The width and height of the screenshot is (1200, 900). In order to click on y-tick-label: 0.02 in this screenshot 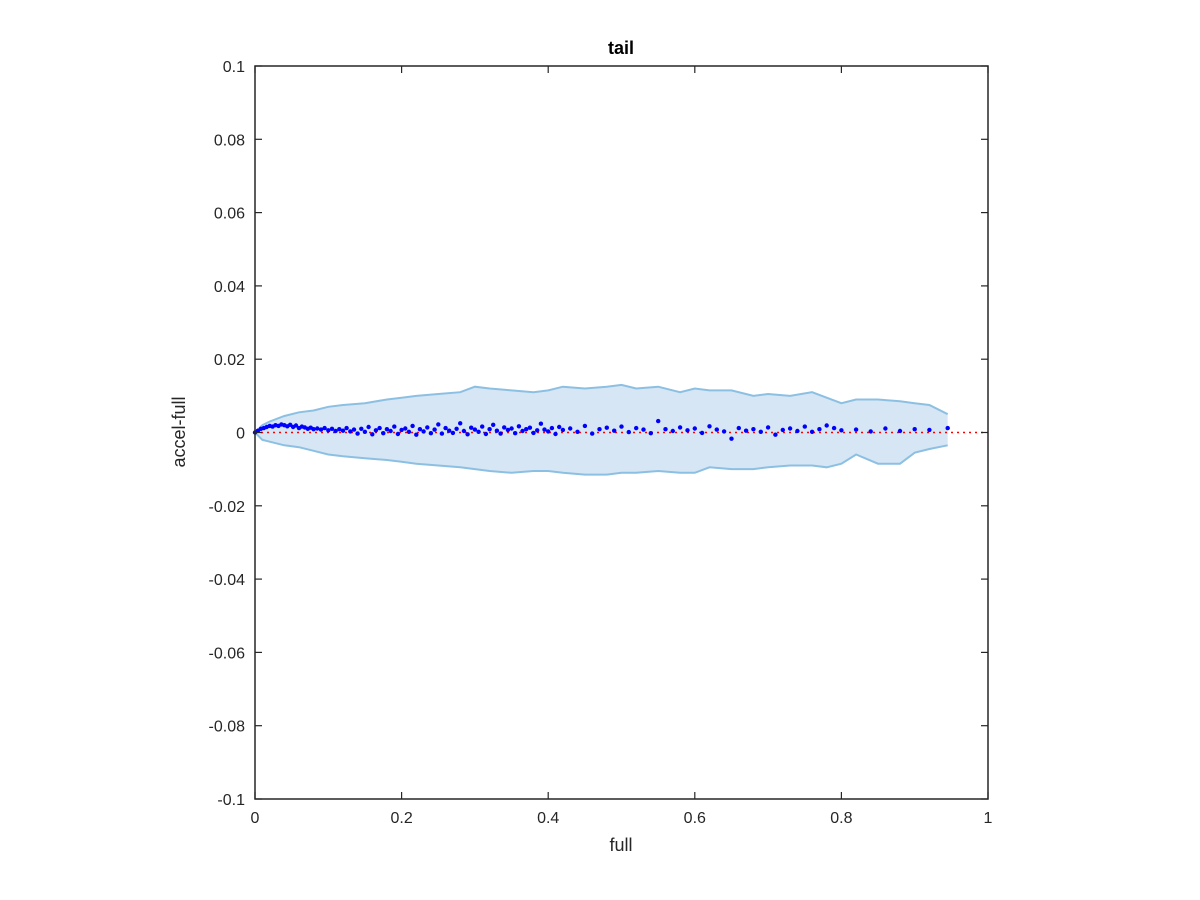, I will do `click(229, 360)`.